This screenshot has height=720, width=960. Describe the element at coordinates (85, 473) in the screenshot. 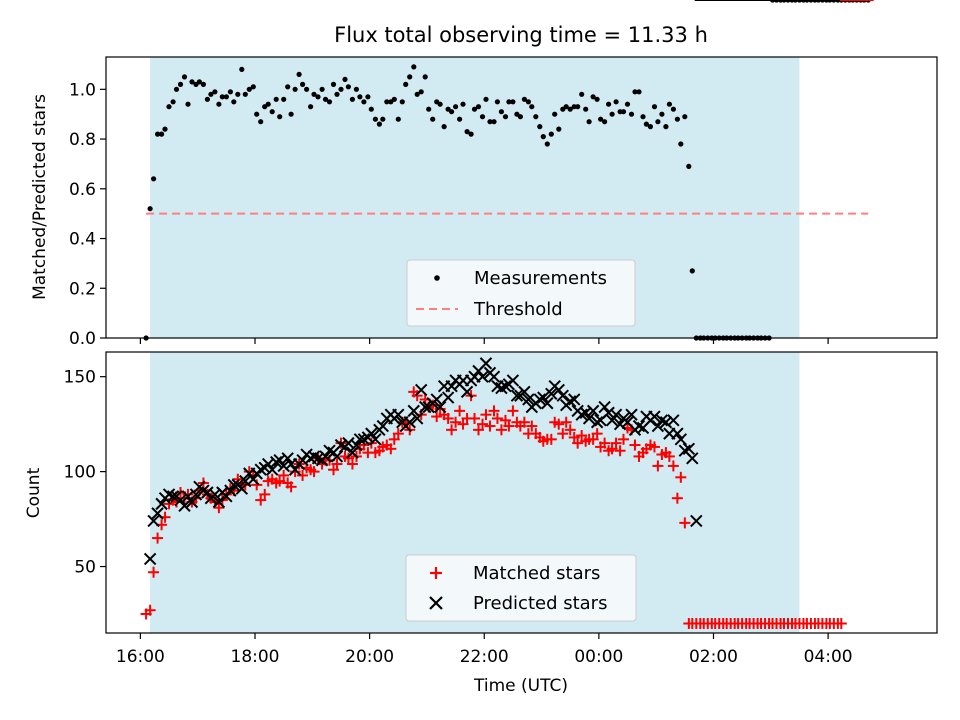

I see `count-y-ticks: 50 100 150` at that location.